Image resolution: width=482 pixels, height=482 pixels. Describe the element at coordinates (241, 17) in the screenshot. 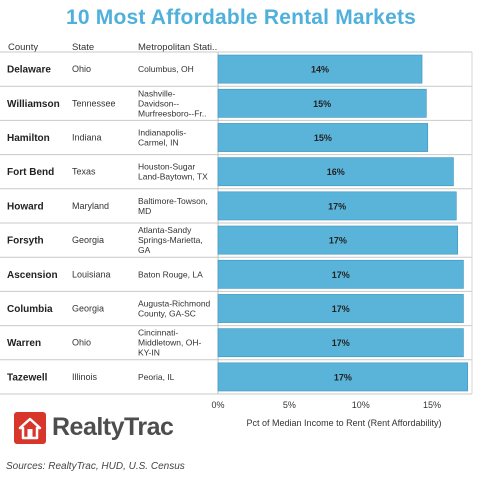

I see `chart-title: 10 Most Affordable Rental Markets` at that location.